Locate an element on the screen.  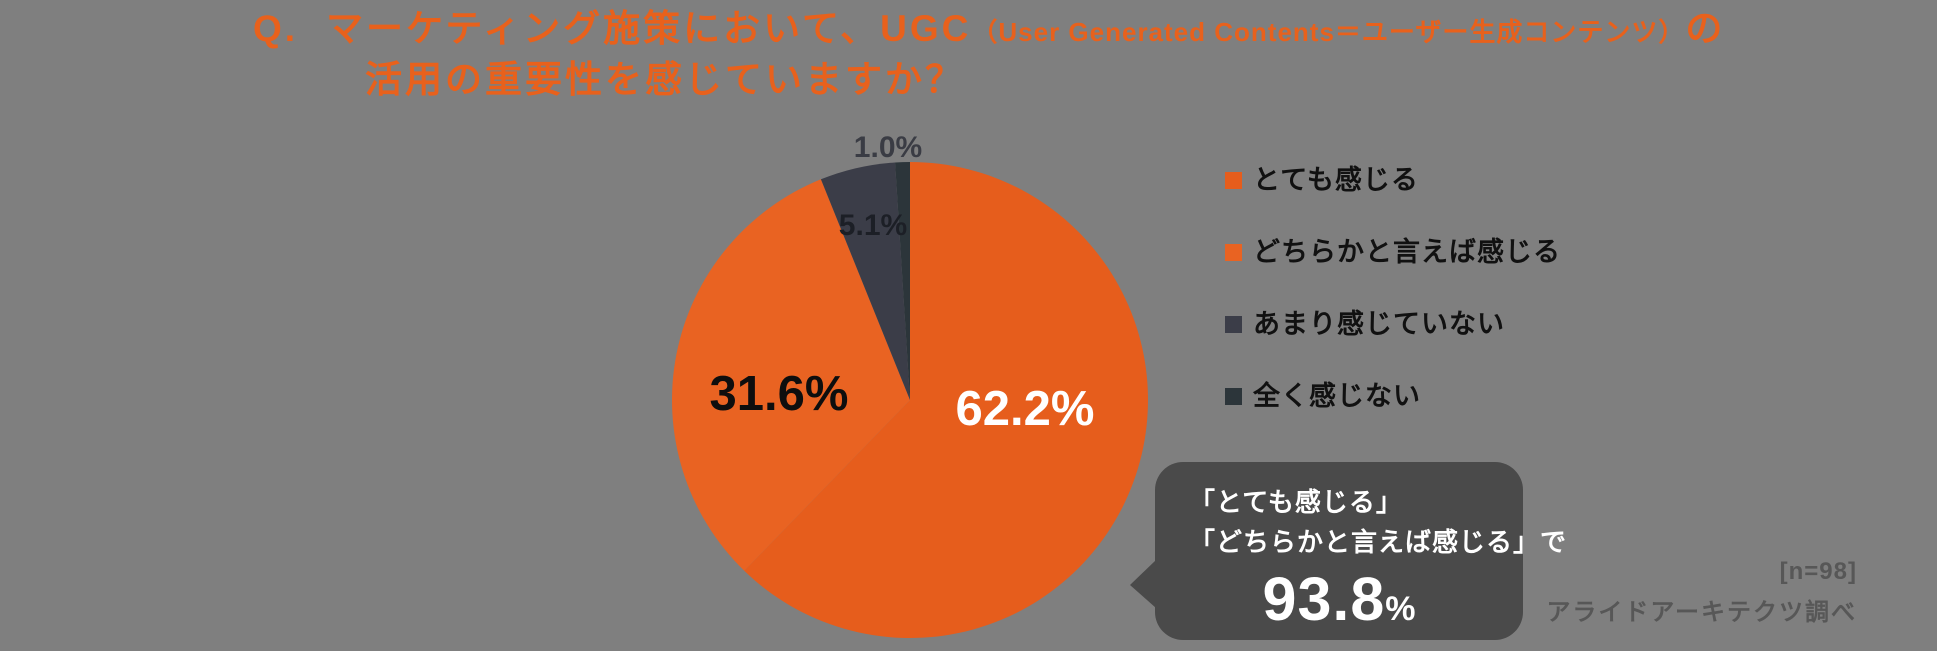
legend-swatch-totemo is located at coordinates (1233, 180).